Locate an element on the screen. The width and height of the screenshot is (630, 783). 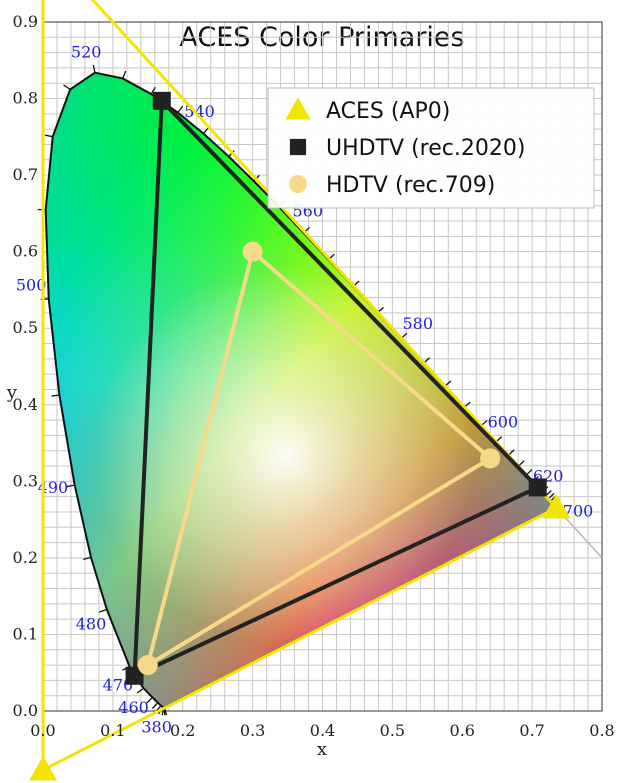
legend-box is located at coordinates (431, 148).